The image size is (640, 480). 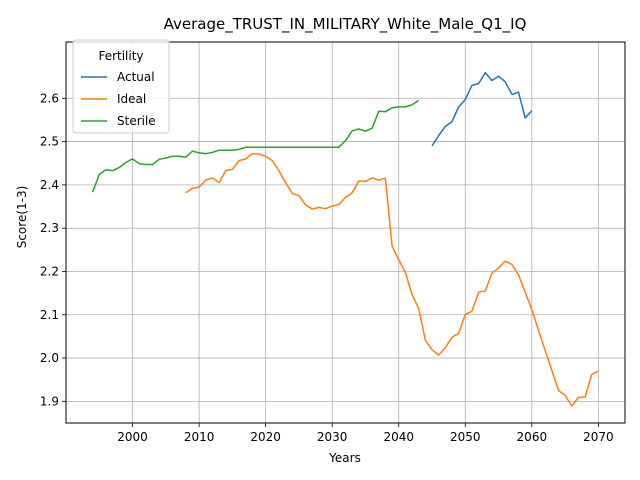 What do you see at coordinates (532, 437) in the screenshot?
I see `x-tick-label: 2060` at bounding box center [532, 437].